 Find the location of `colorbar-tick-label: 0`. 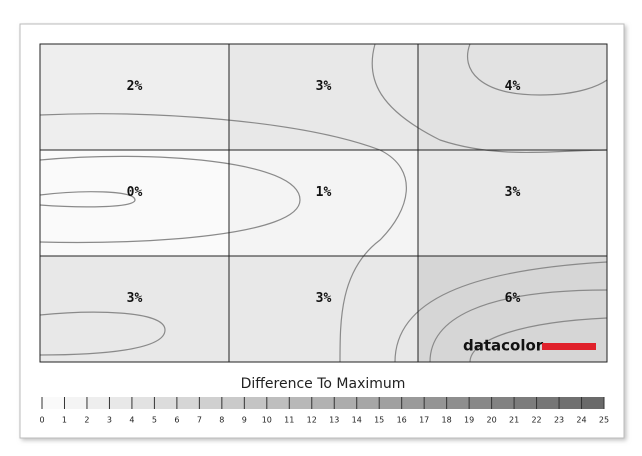

colorbar-tick-label: 0 is located at coordinates (41, 420).